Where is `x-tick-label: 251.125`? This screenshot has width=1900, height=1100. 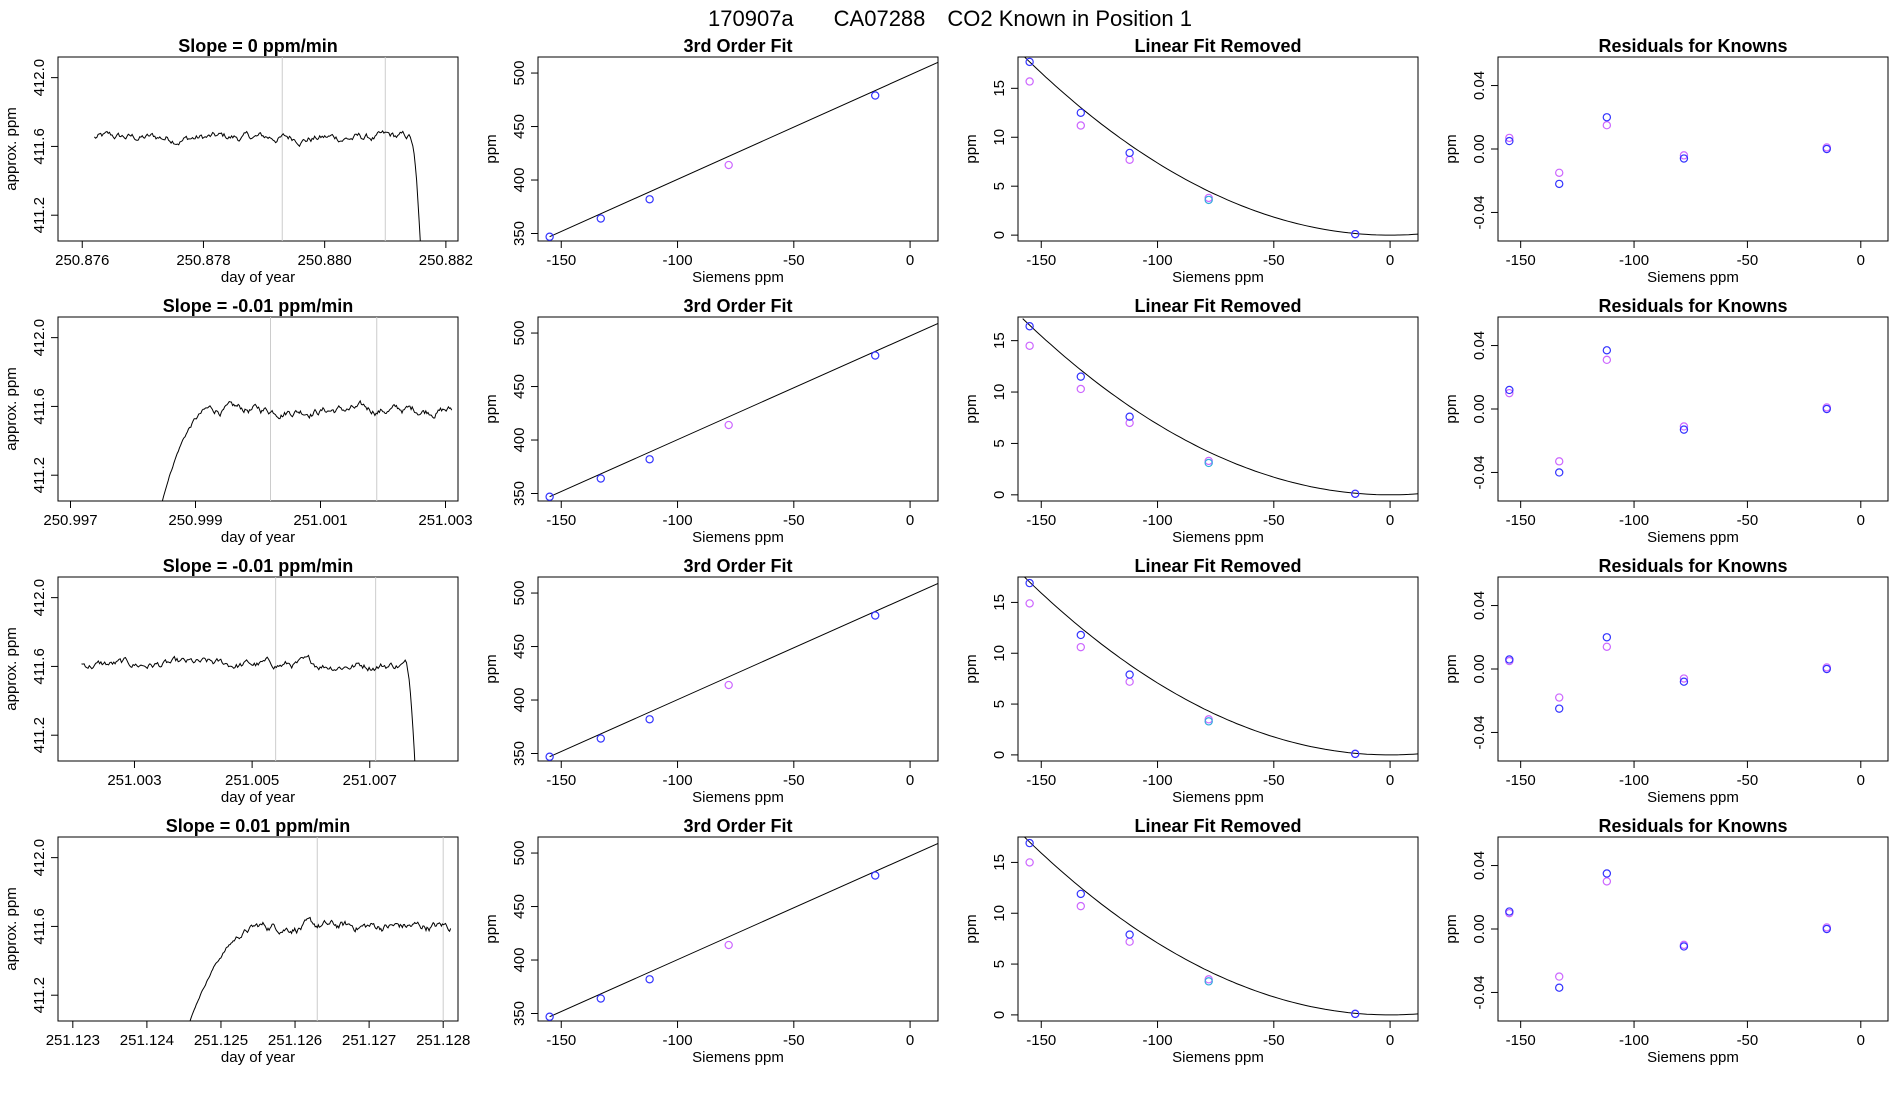
x-tick-label: 251.125 is located at coordinates (221, 1040).